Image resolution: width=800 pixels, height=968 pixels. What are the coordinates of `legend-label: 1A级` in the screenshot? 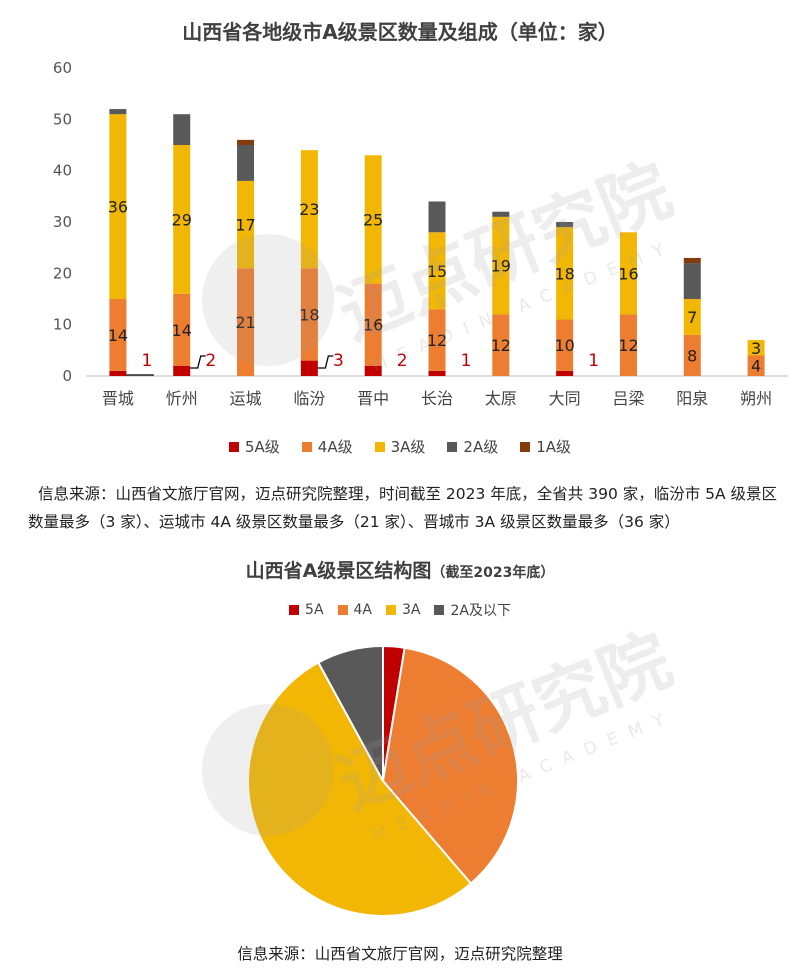 It's located at (554, 447).